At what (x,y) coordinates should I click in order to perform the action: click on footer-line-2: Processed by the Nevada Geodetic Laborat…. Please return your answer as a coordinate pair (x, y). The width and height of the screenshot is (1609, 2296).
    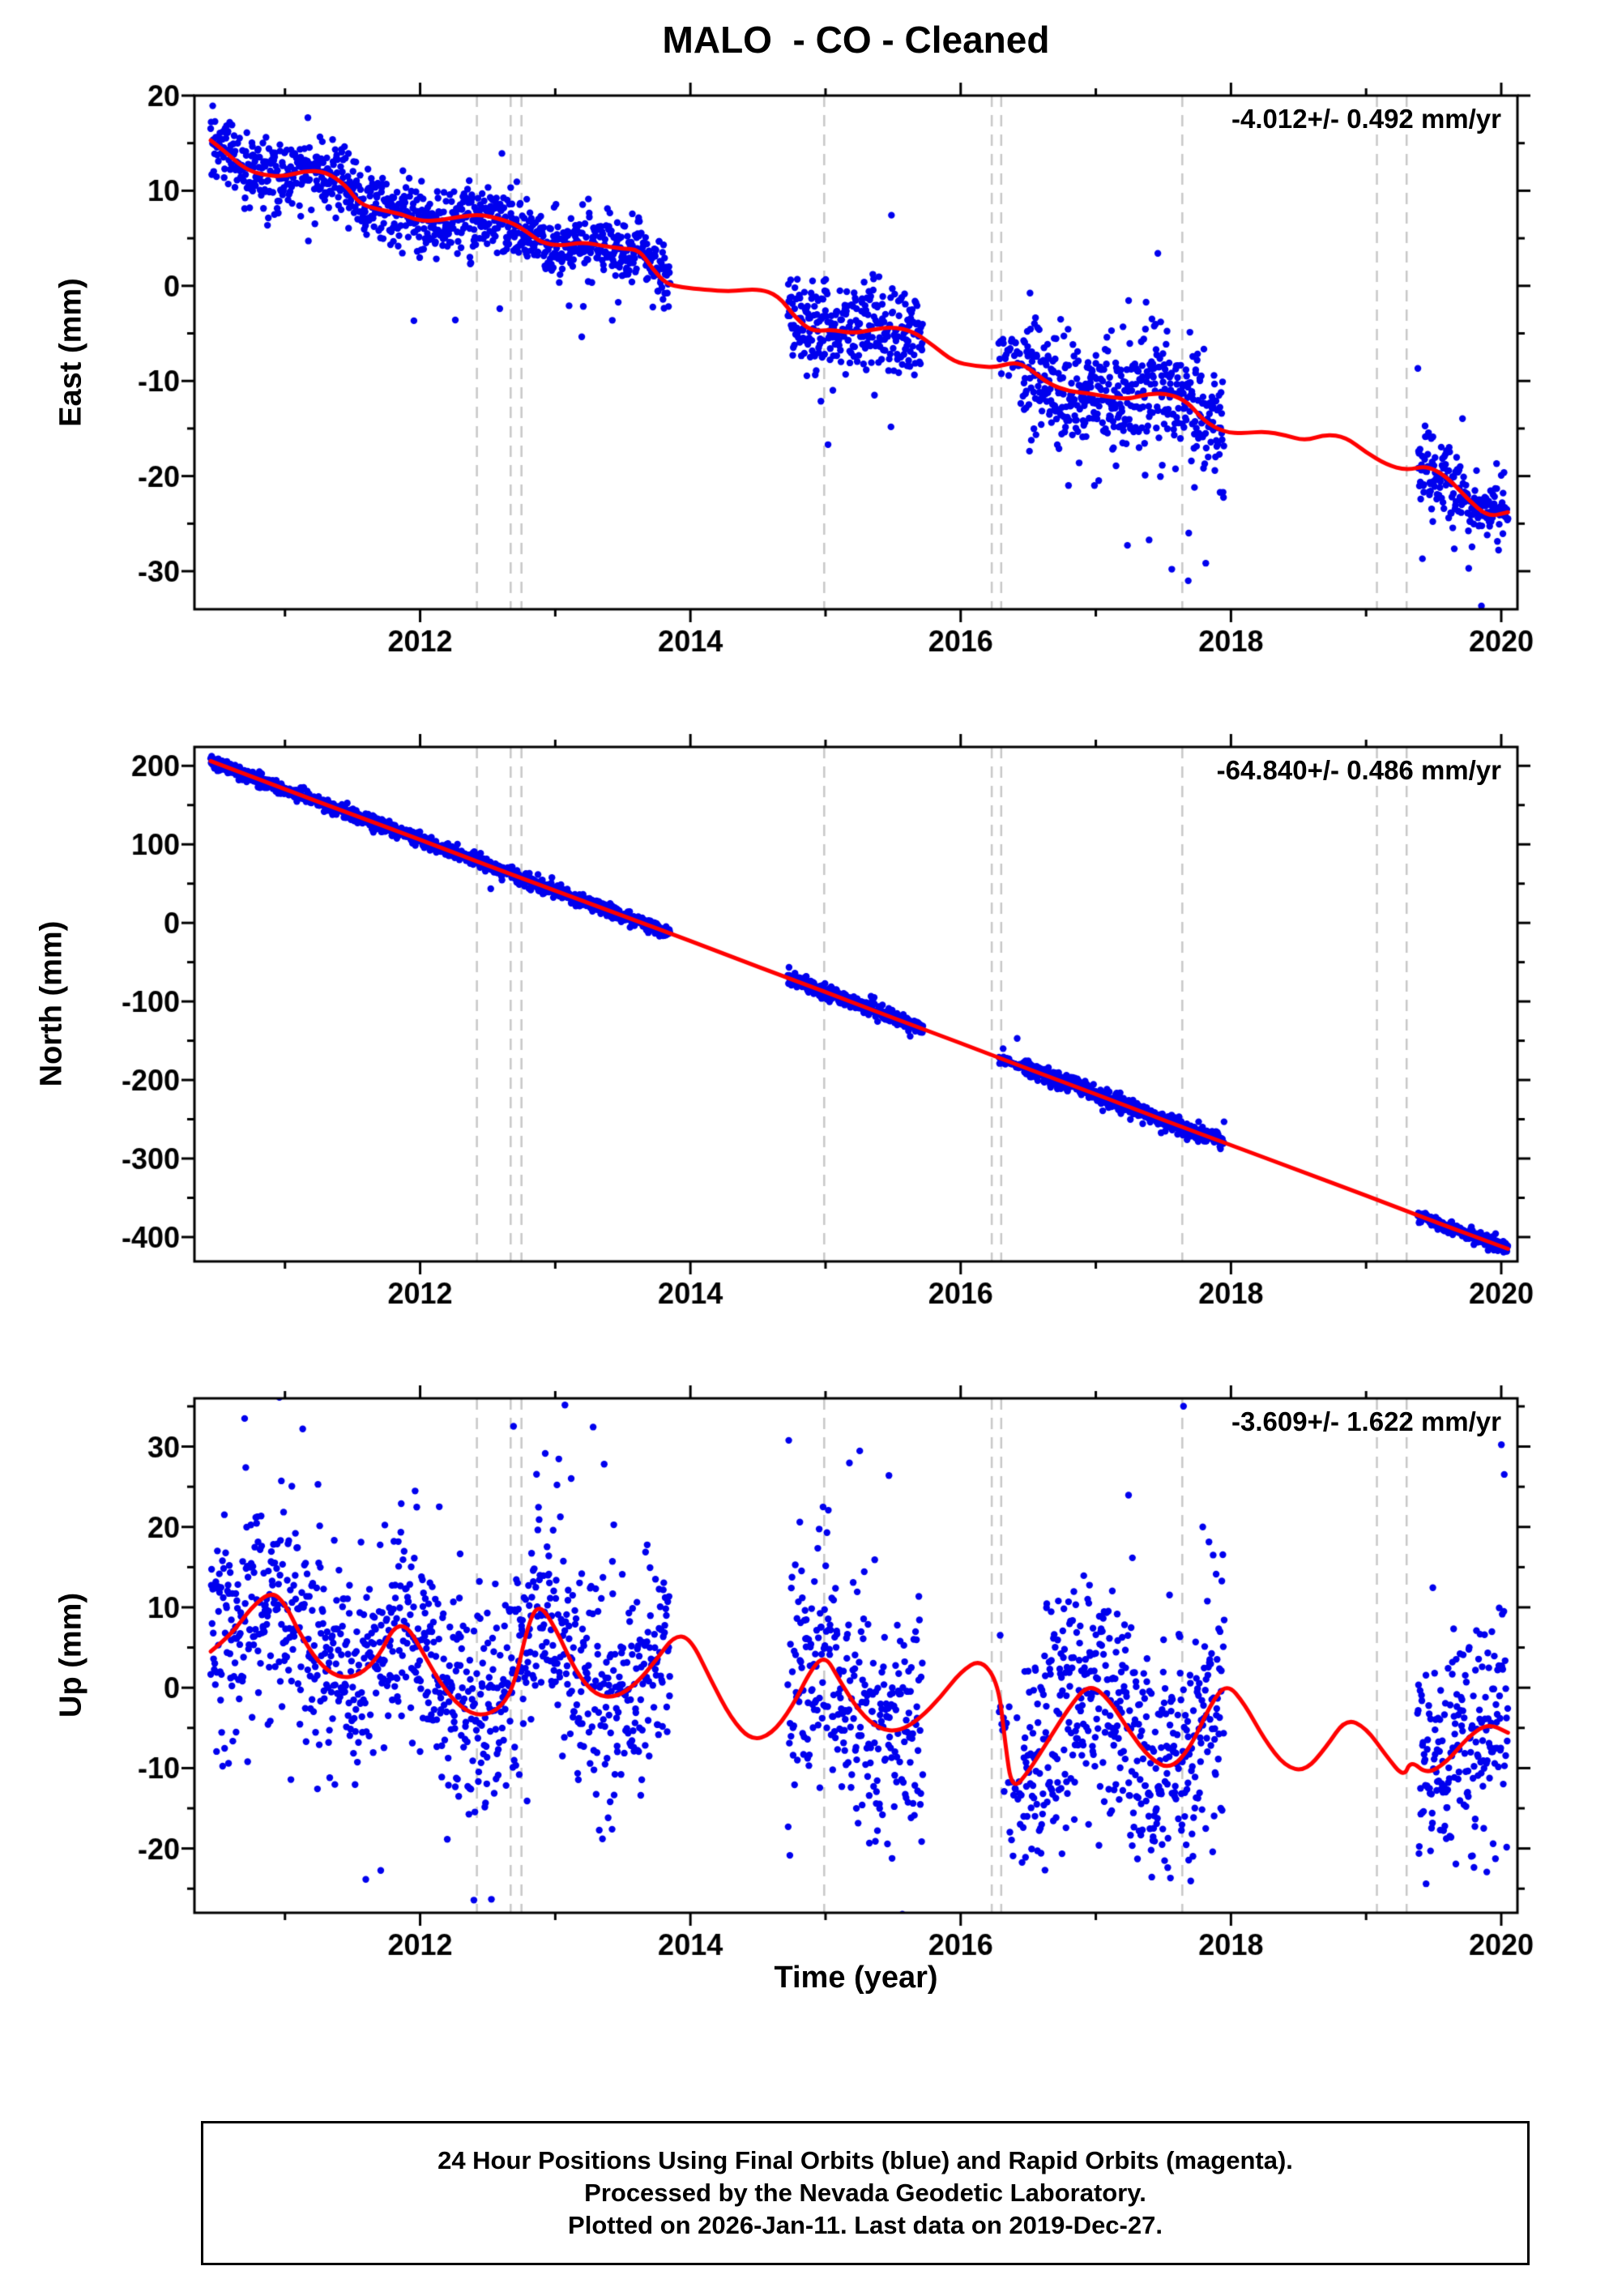
    Looking at the image, I should click on (865, 2193).